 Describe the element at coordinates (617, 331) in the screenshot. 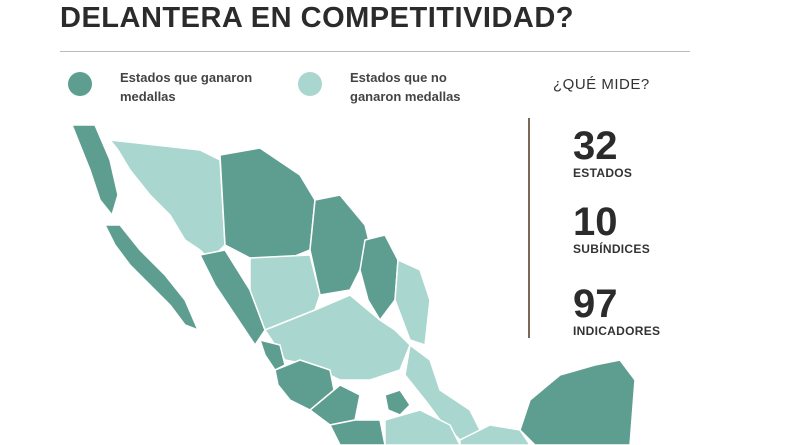

I see `stat-label: INDICADORES` at that location.